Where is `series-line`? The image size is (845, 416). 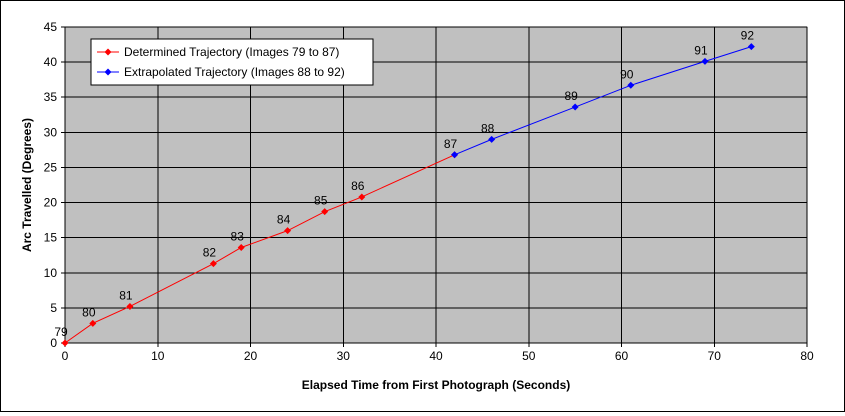 series-line is located at coordinates (603, 101).